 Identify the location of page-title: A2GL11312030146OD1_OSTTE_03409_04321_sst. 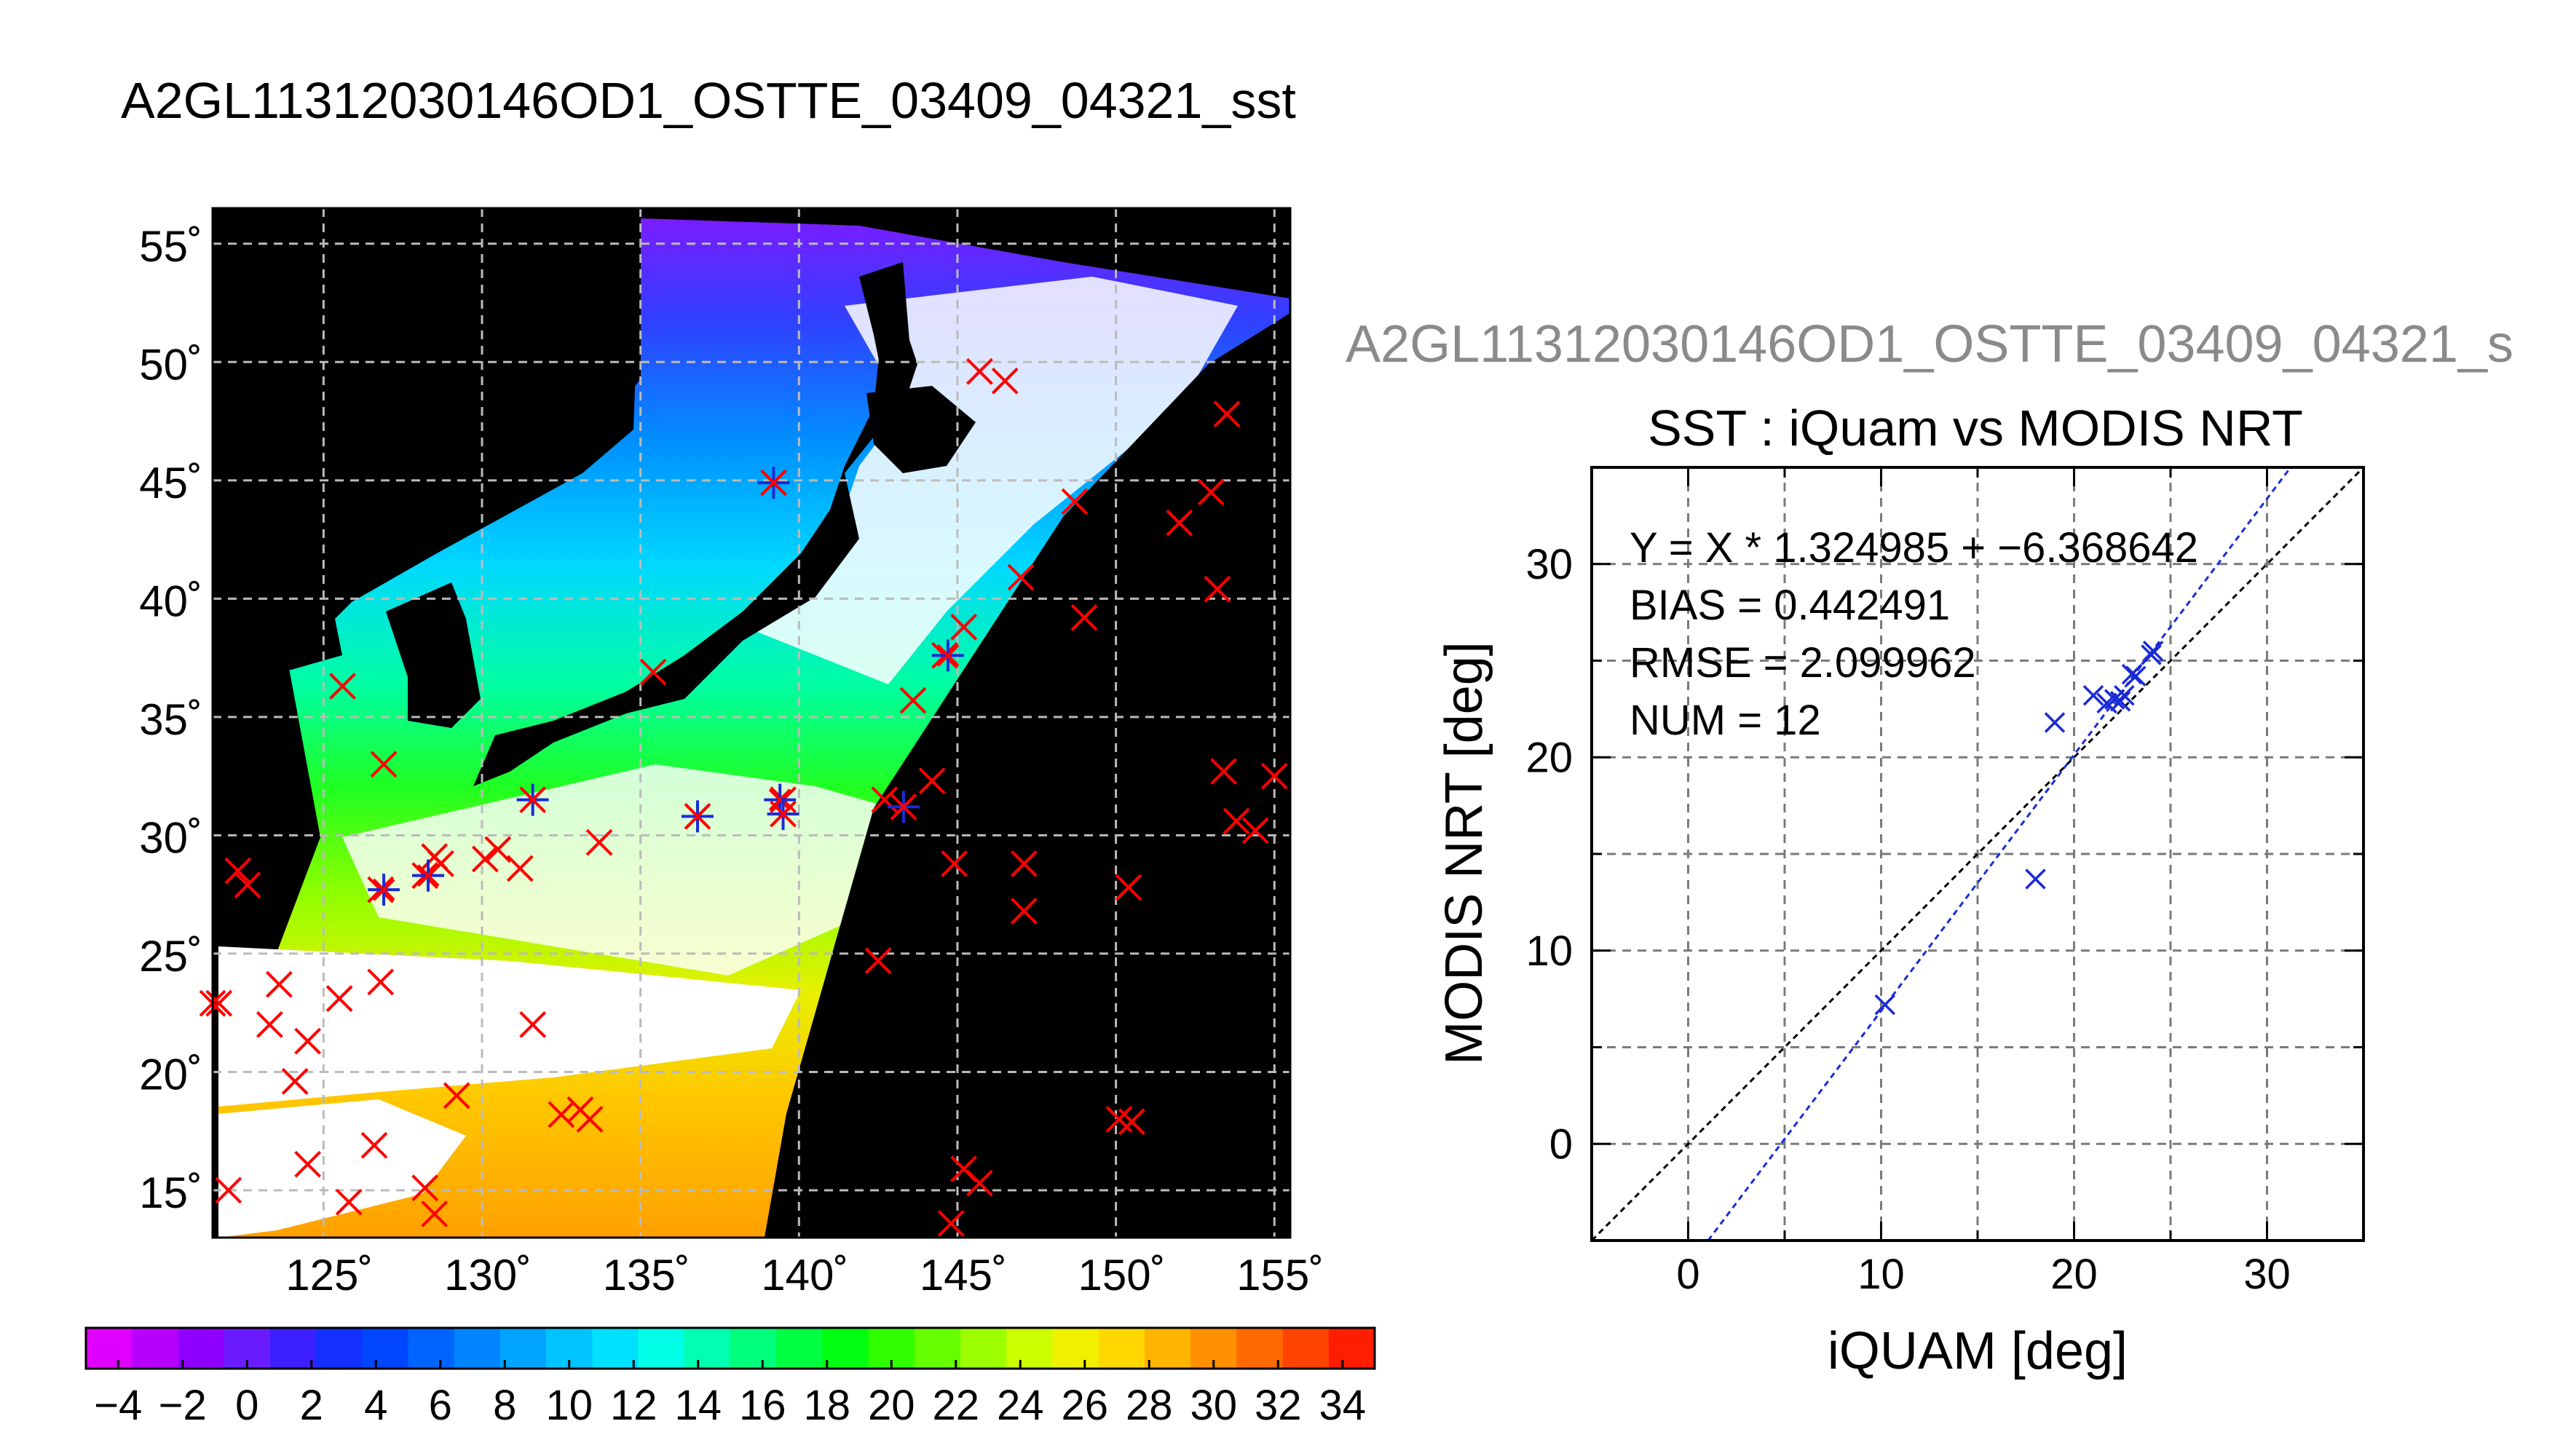
(708, 100).